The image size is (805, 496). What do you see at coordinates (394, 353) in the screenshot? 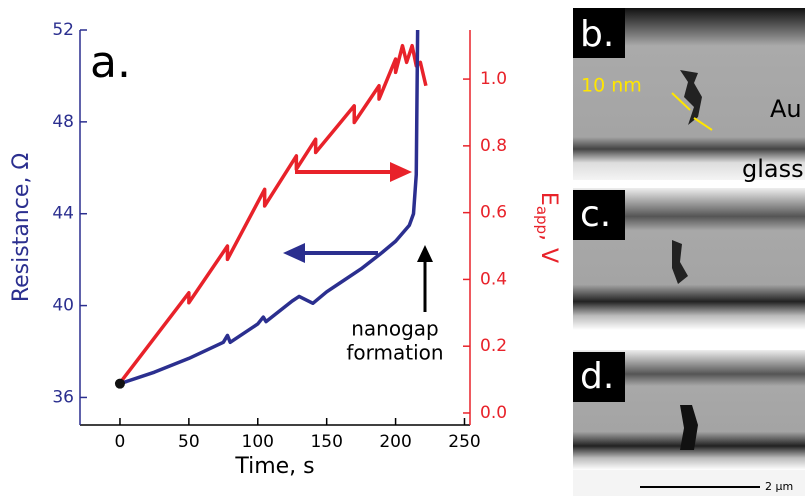
I see `annotation: formation` at bounding box center [394, 353].